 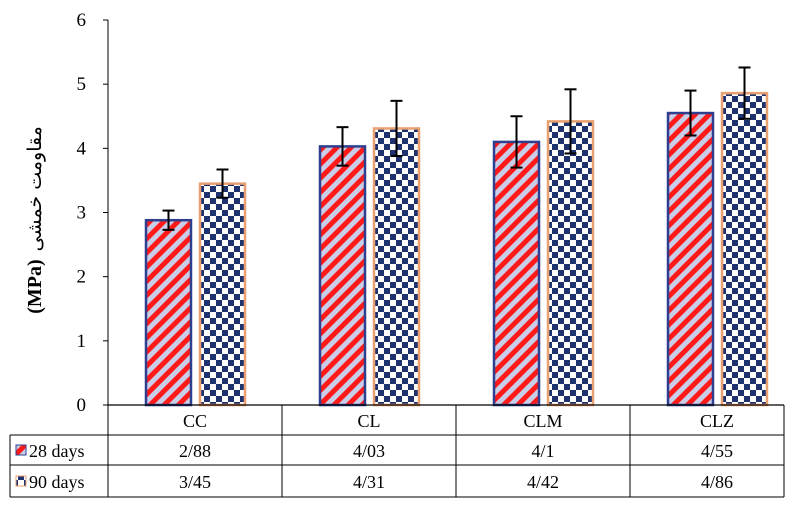 What do you see at coordinates (690, 259) in the screenshot?
I see `bar-28-days-CLZ` at bounding box center [690, 259].